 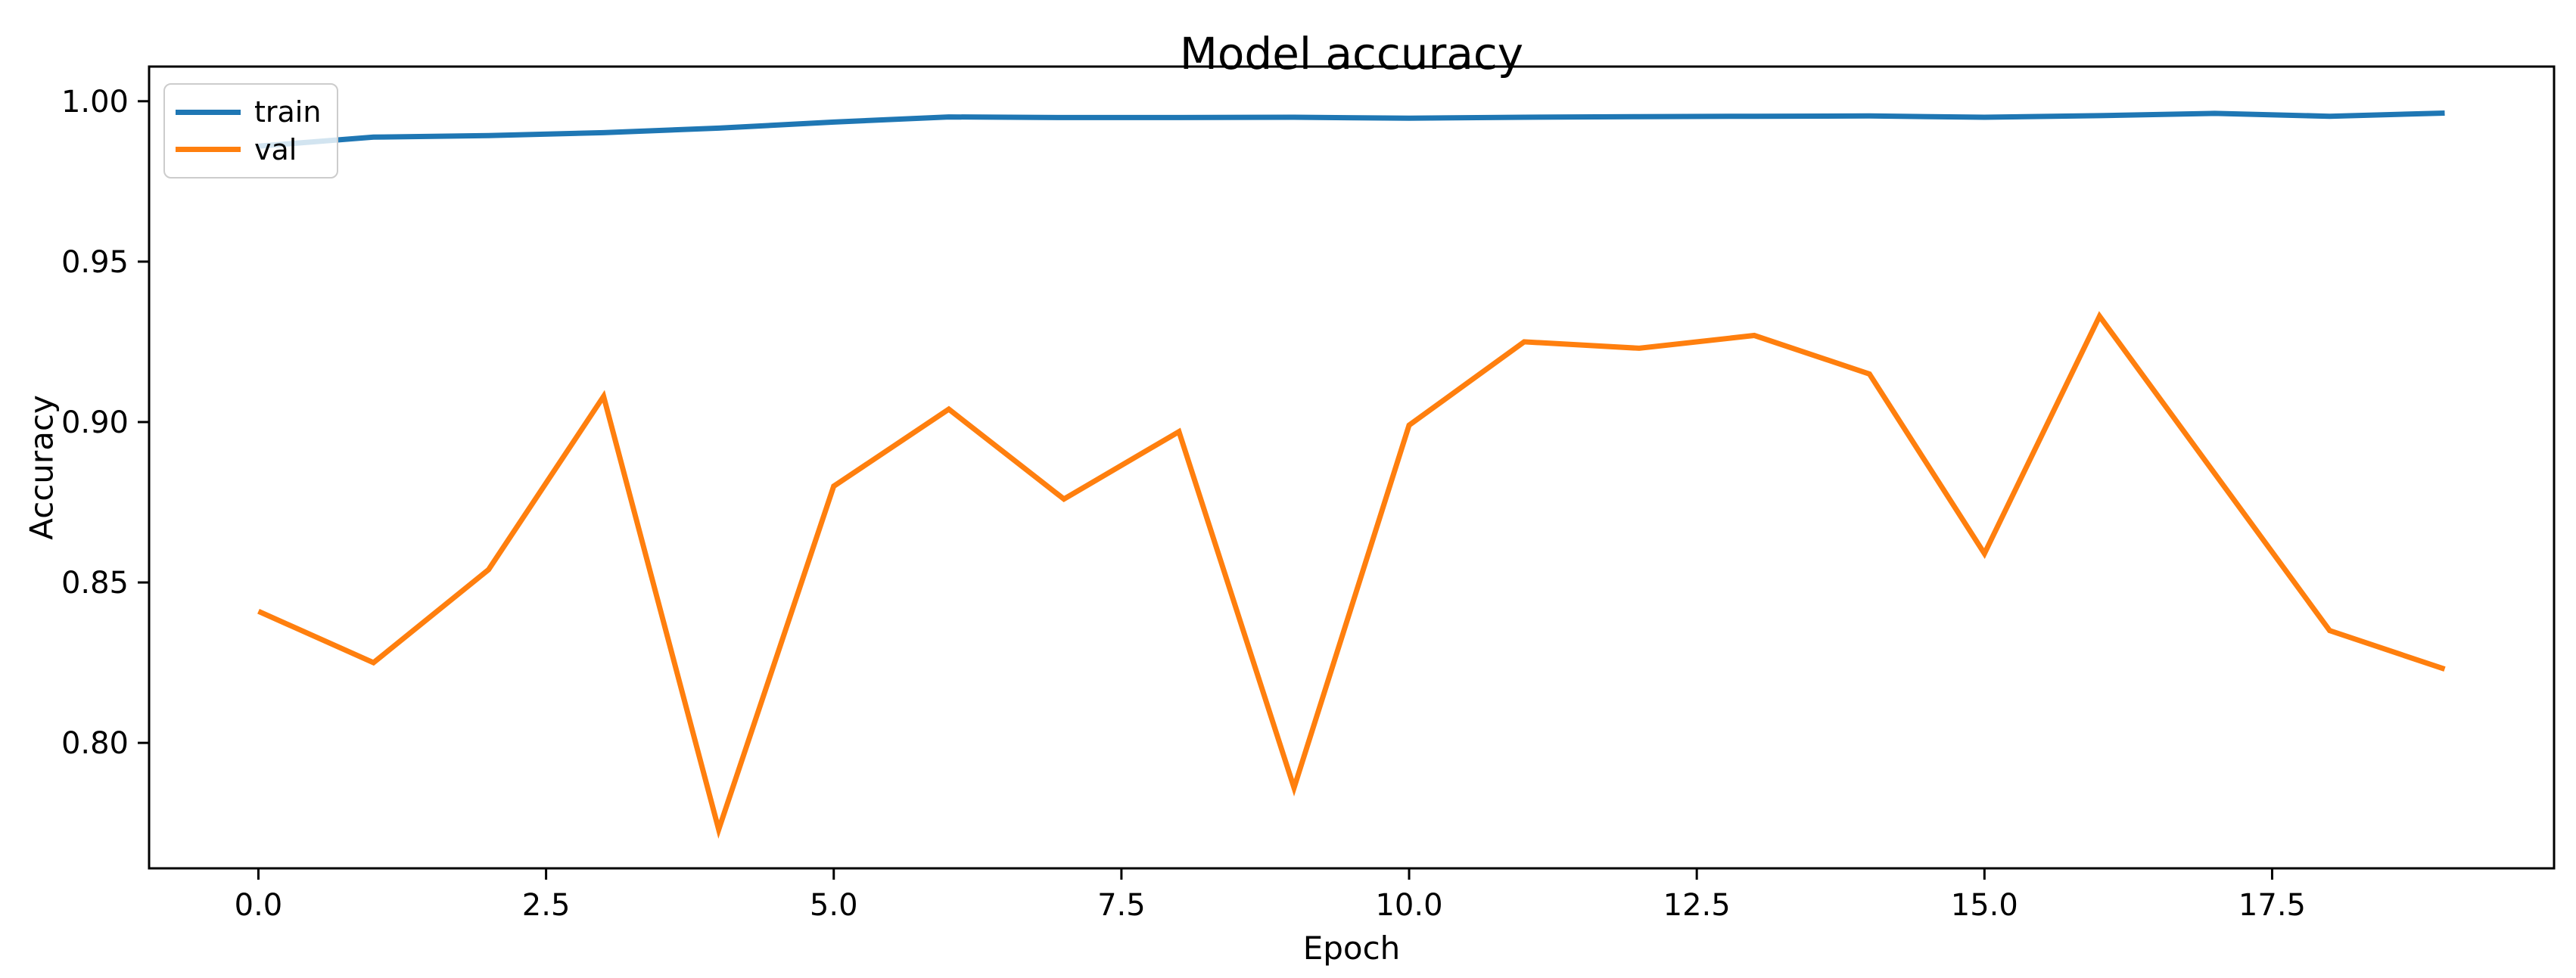 I want to click on legend-label-val: val, so click(x=275, y=149).